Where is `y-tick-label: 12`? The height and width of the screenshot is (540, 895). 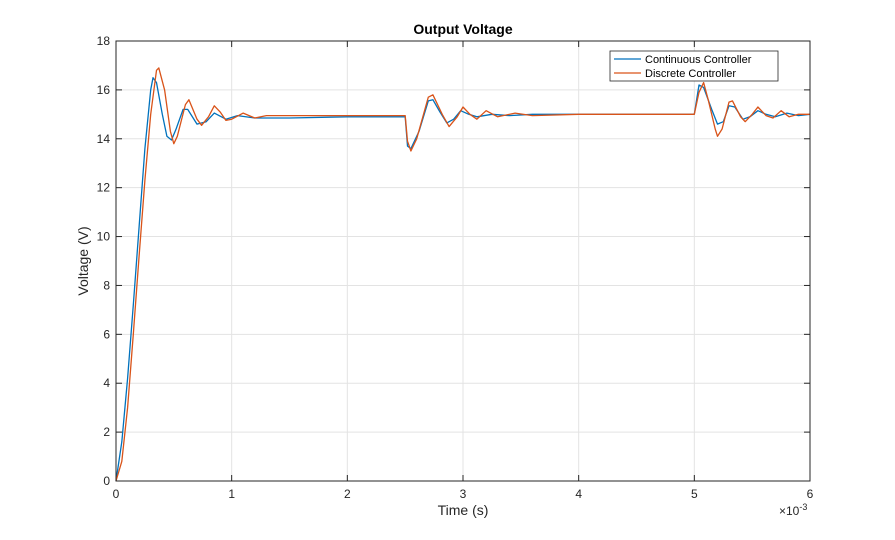
y-tick-label: 12 is located at coordinates (104, 188).